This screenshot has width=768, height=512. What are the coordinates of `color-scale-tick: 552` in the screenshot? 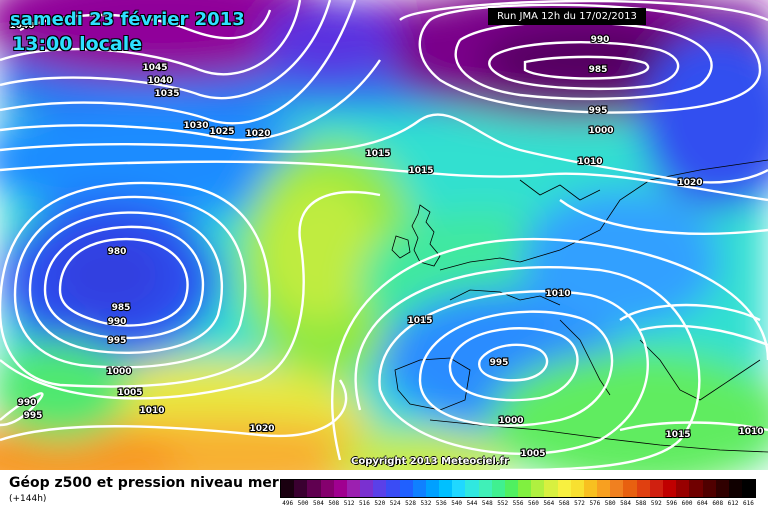 It's located at (503, 503).